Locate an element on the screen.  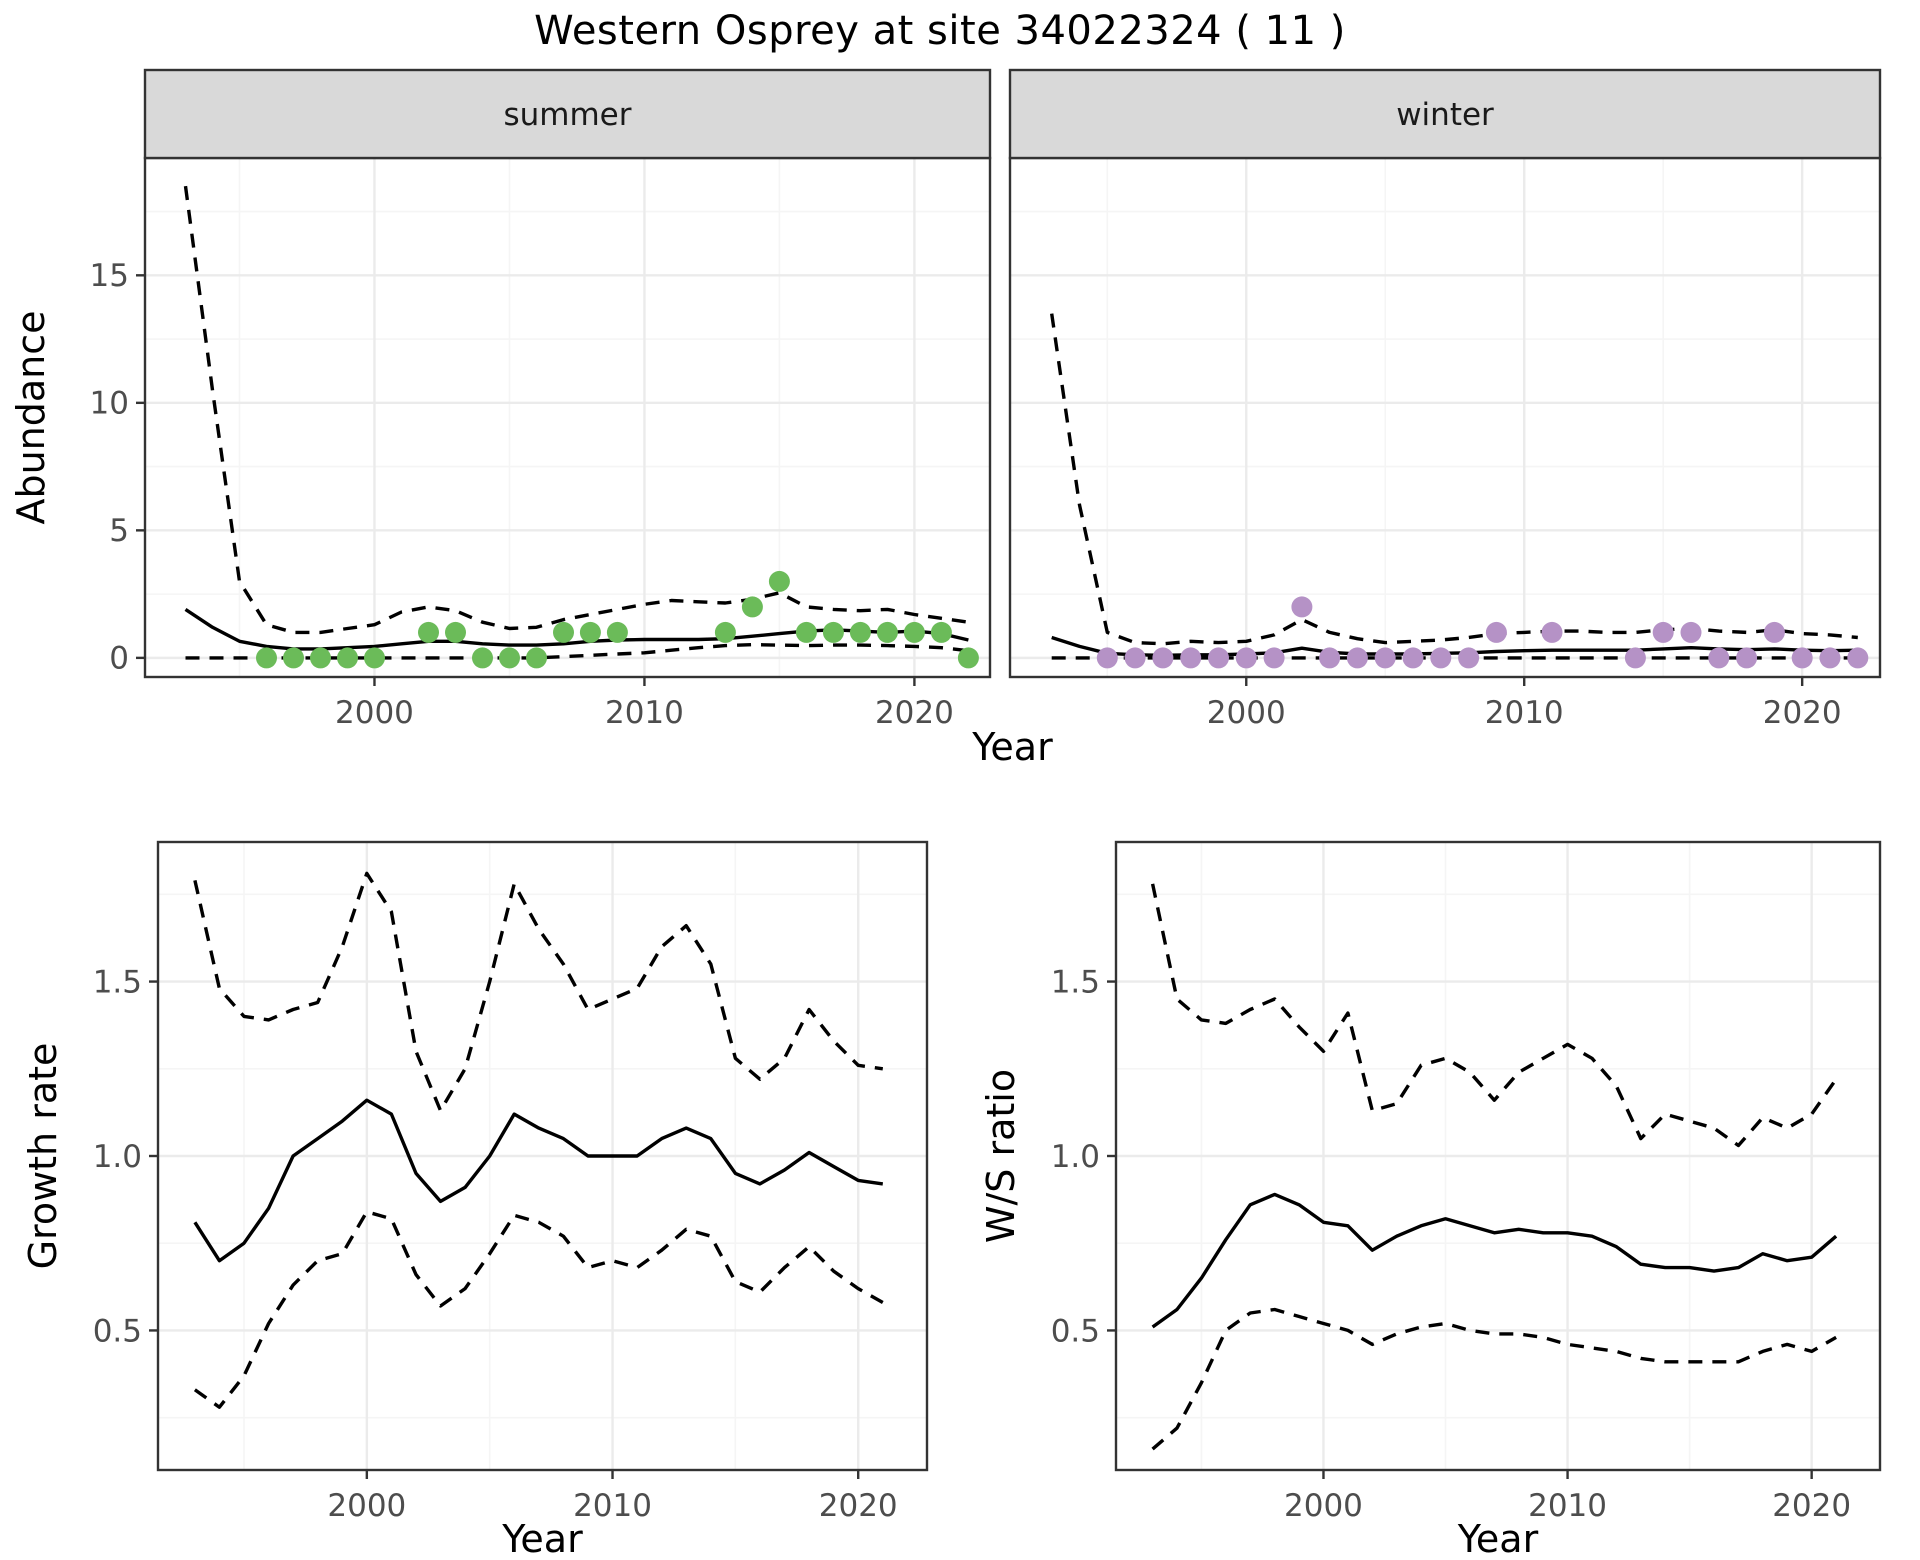
summer-upper-ci-line is located at coordinates (576, 410).